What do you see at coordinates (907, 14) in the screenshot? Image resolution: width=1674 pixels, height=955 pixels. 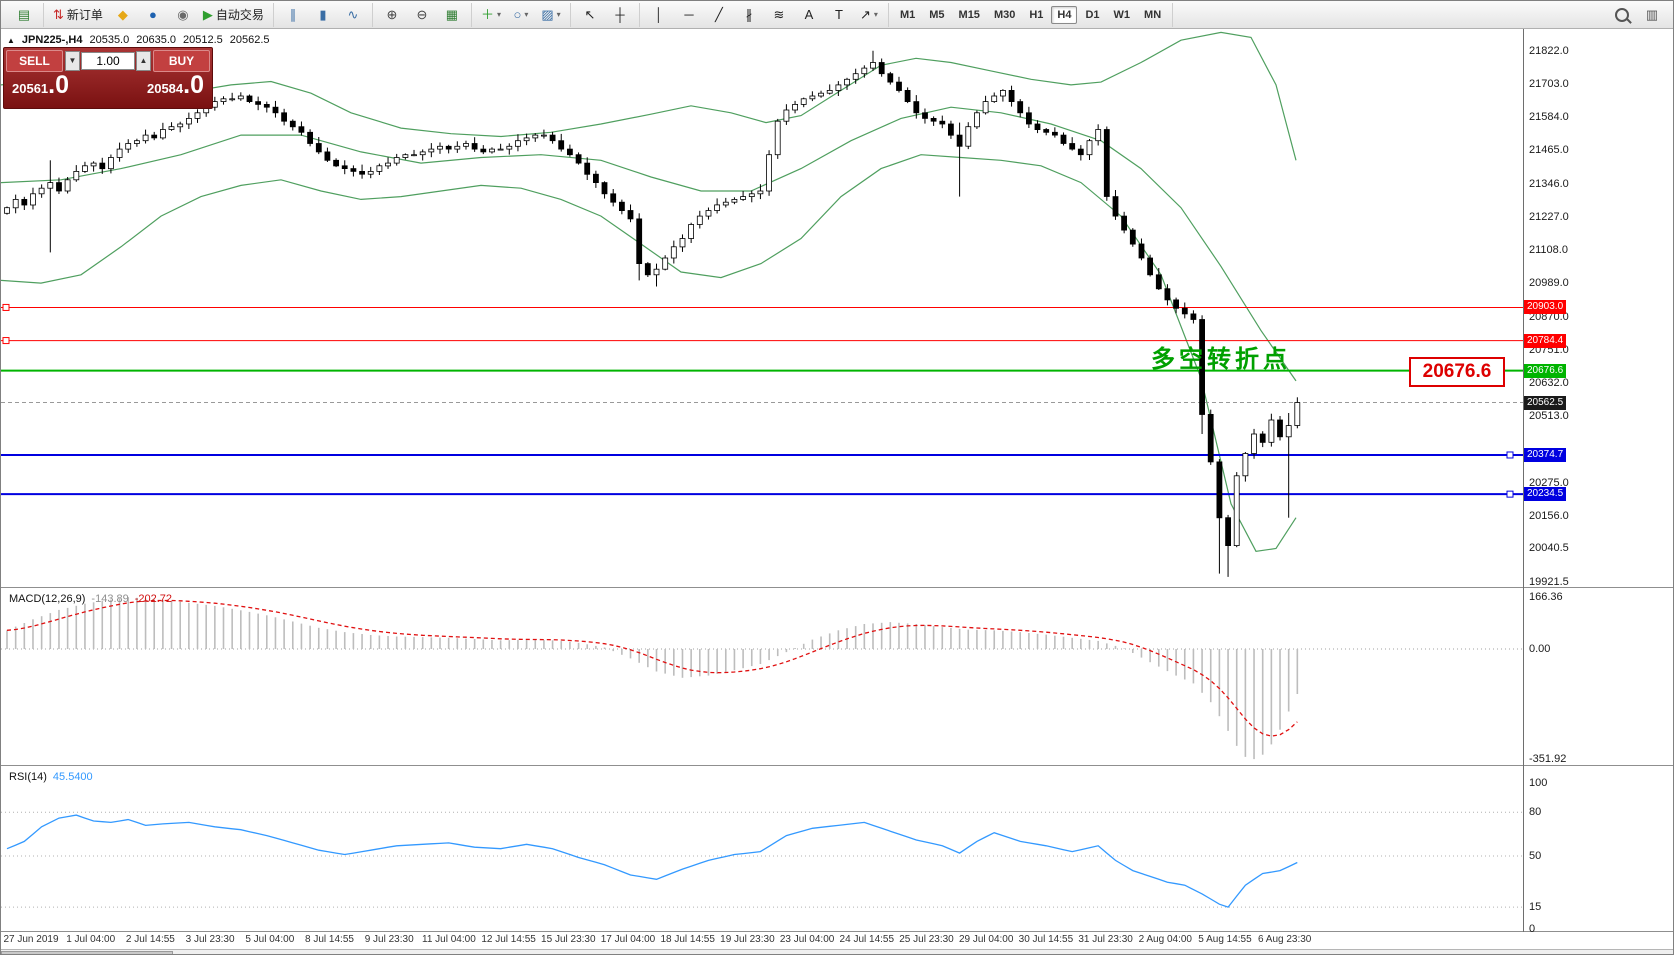 I see `timeframe-m1: M1` at bounding box center [907, 14].